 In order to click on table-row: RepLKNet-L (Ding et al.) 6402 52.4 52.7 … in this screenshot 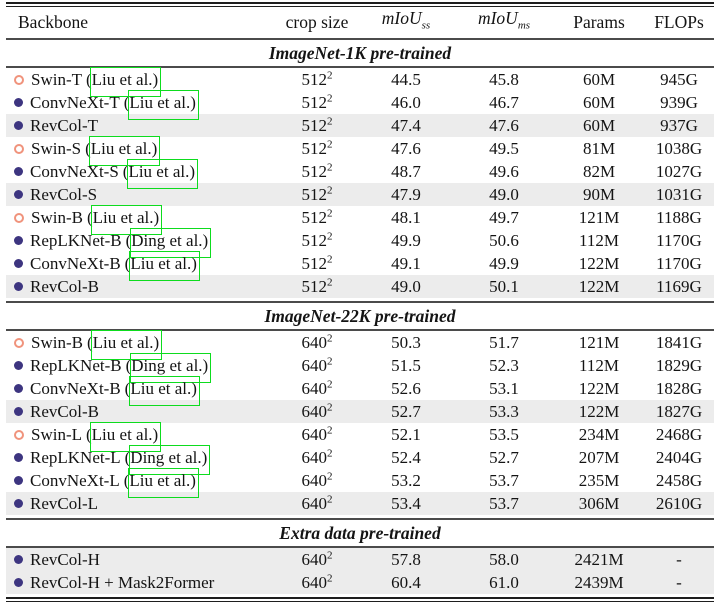, I will do `click(360, 460)`.